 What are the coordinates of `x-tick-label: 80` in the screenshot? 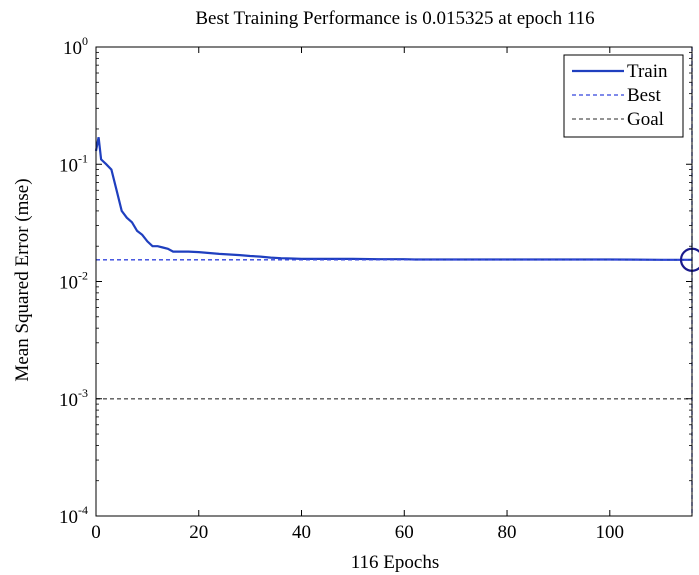 It's located at (507, 532).